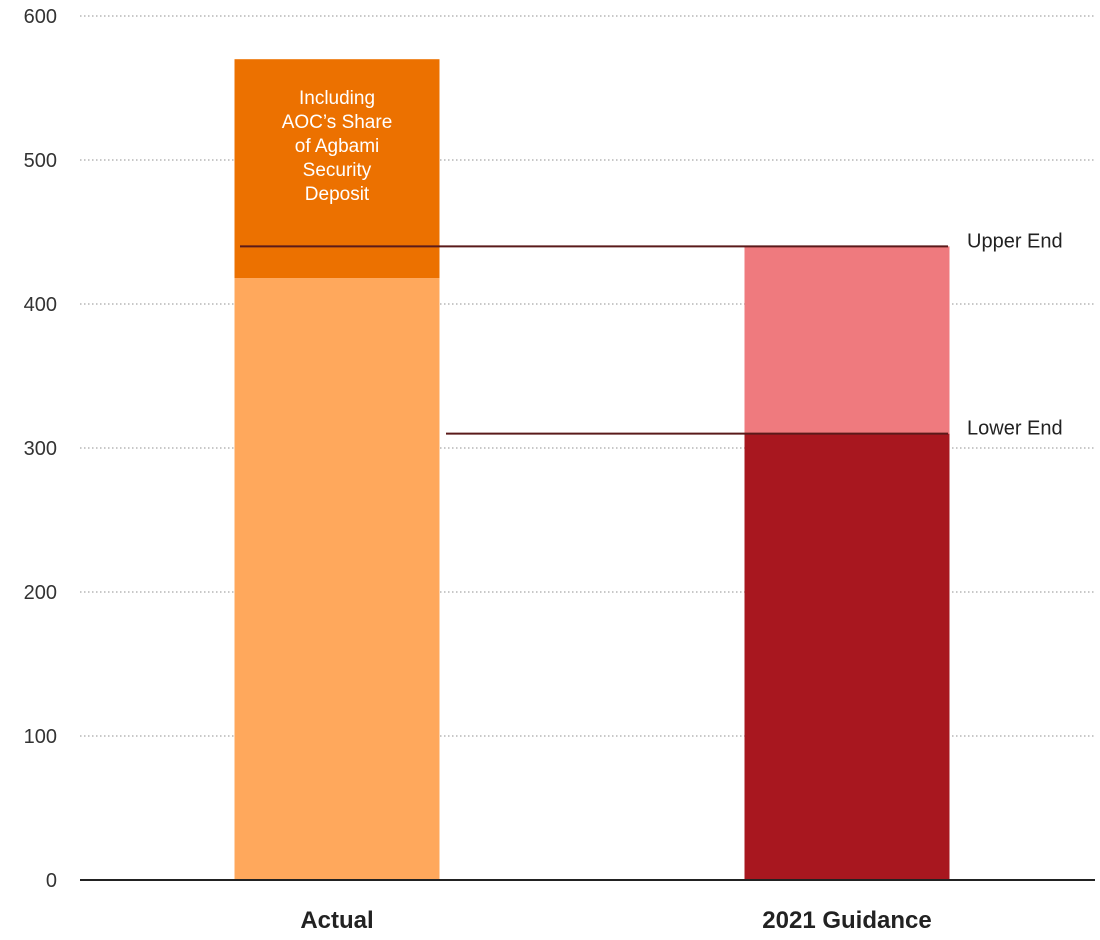 The width and height of the screenshot is (1100, 940). What do you see at coordinates (40, 593) in the screenshot?
I see `y-tick-label-200: 200` at bounding box center [40, 593].